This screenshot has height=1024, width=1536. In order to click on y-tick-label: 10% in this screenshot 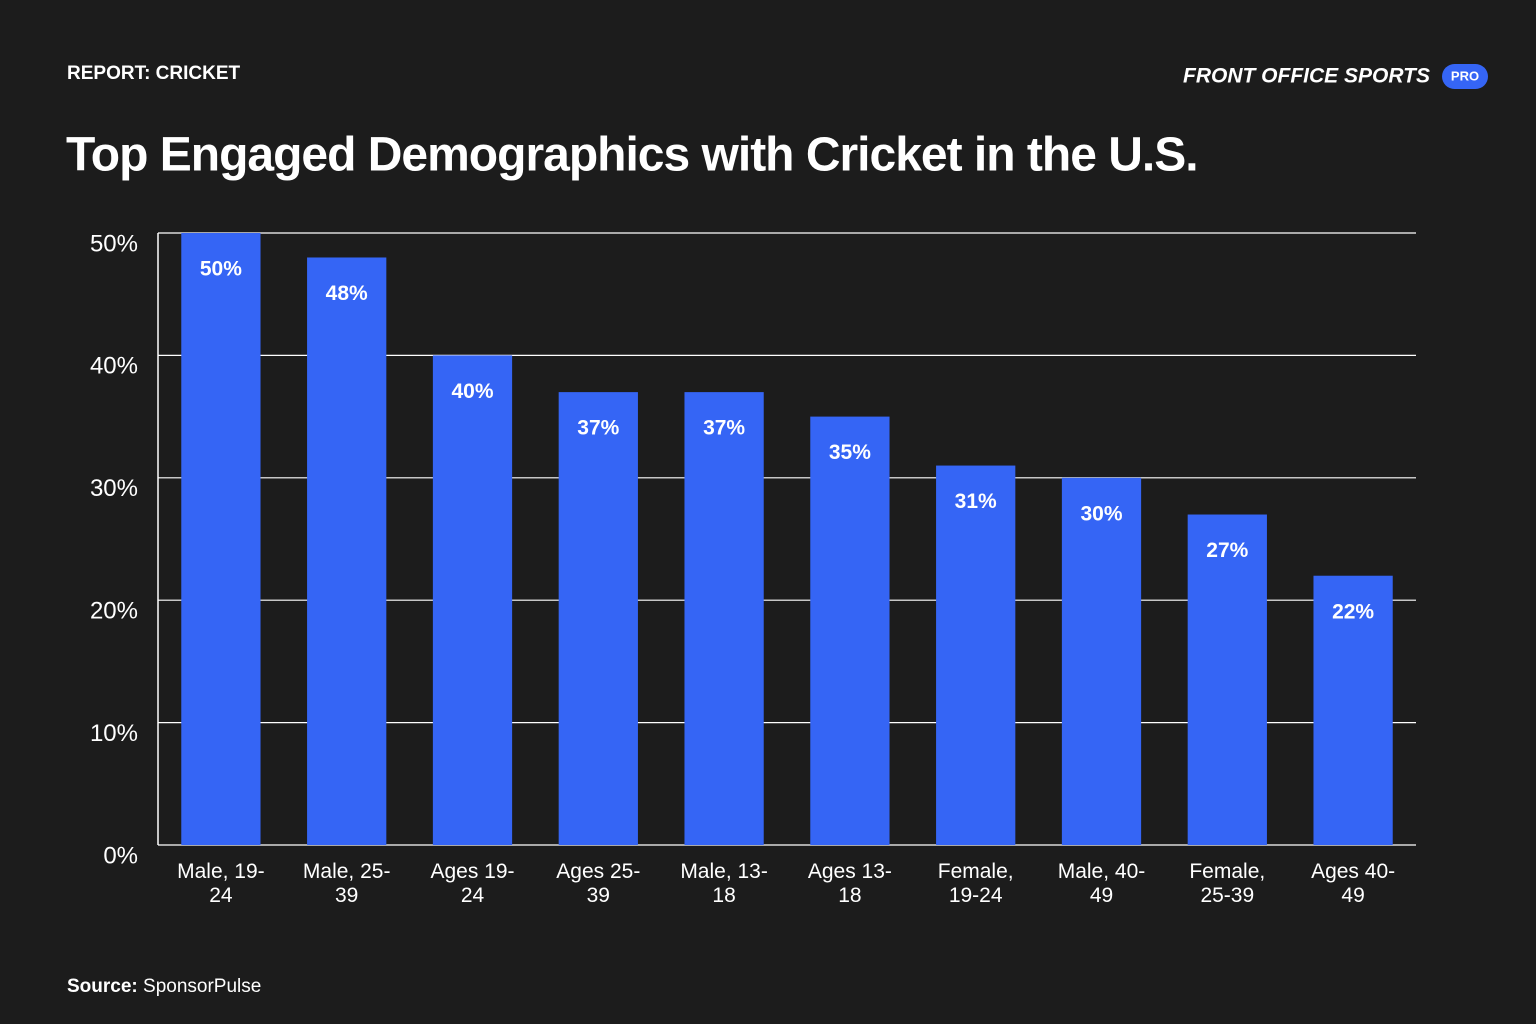, I will do `click(114, 733)`.